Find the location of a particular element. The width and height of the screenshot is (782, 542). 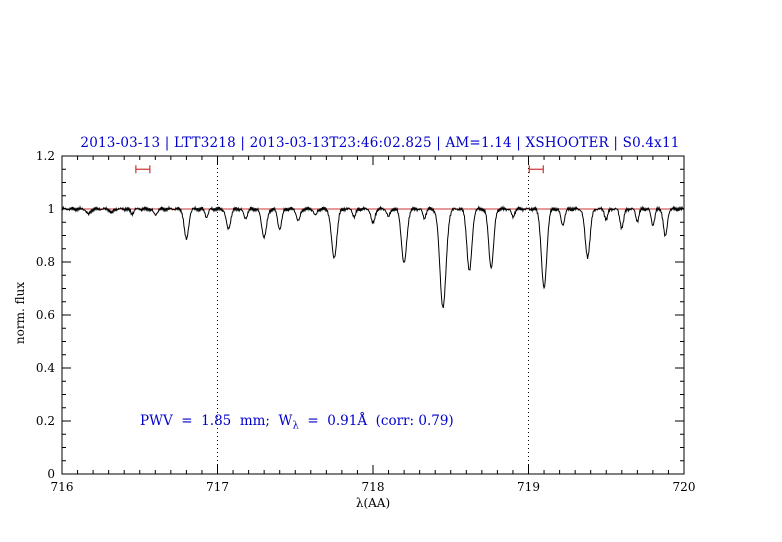

pwv-annotation-prefix: PWV = 1.85 mm; W is located at coordinates (216, 421).